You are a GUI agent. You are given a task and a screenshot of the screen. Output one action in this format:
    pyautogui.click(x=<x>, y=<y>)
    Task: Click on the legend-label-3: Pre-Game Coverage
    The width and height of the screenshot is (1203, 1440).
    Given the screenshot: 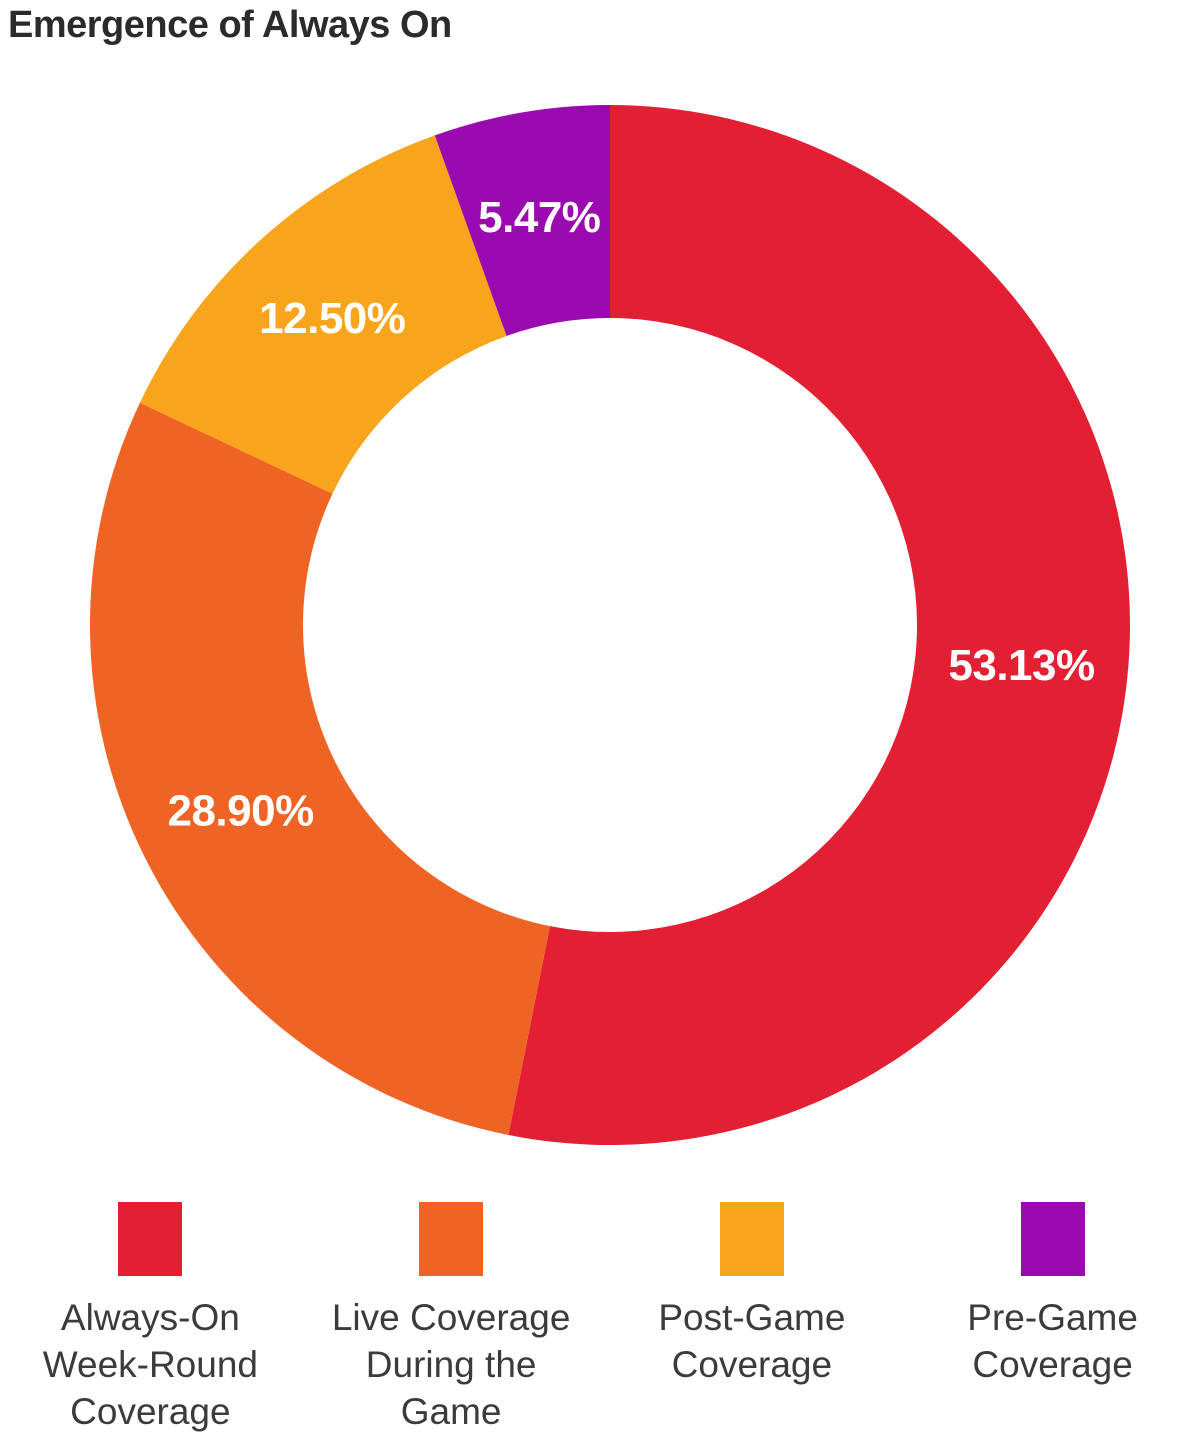 What is the action you would take?
    pyautogui.click(x=1052, y=1341)
    